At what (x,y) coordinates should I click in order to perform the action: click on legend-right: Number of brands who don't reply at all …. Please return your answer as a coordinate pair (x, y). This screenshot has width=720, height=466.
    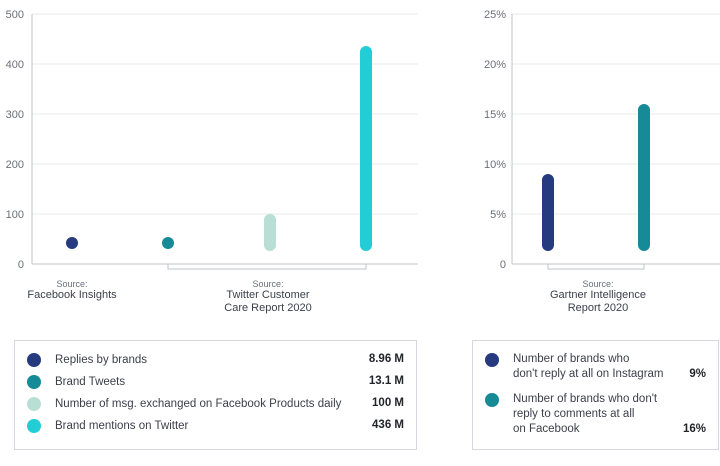
    Looking at the image, I should click on (595, 395).